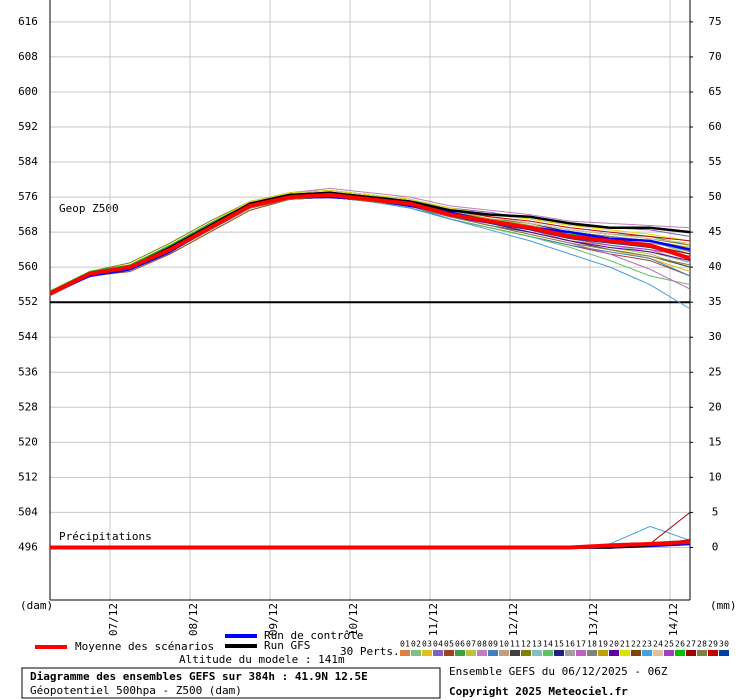  Describe the element at coordinates (449, 644) in the screenshot. I see `legend-label: 05` at that location.